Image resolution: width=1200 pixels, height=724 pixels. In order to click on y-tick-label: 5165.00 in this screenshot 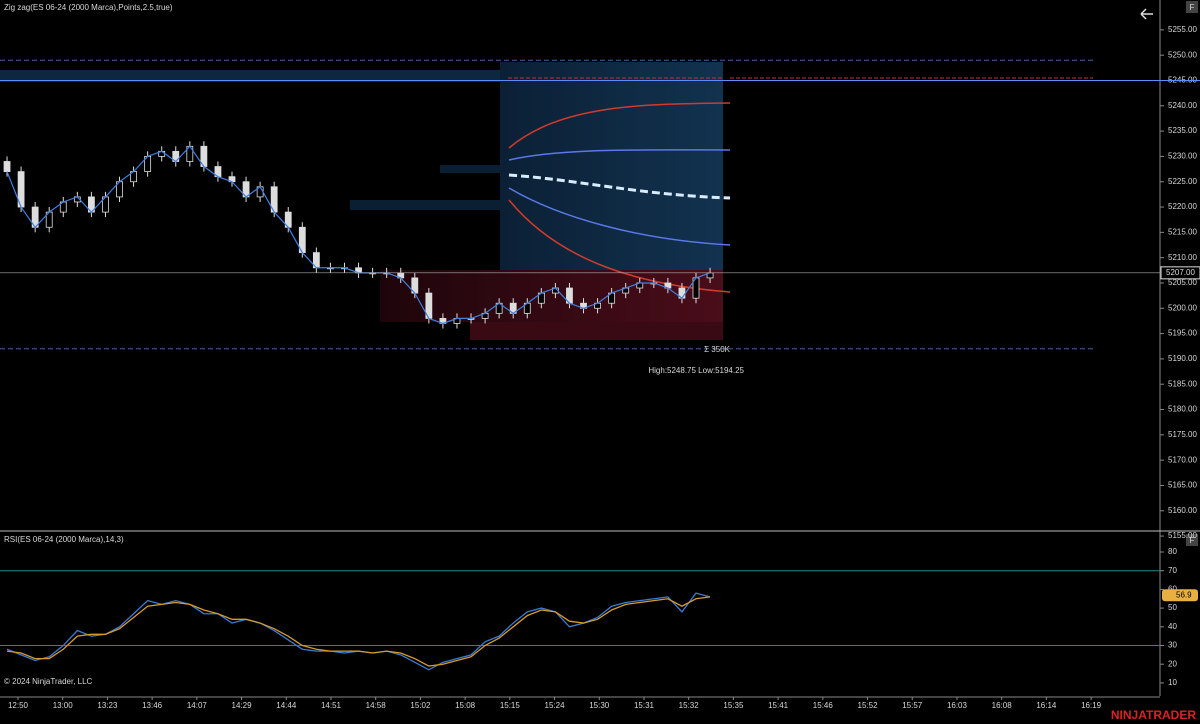, I will do `click(1182, 485)`.